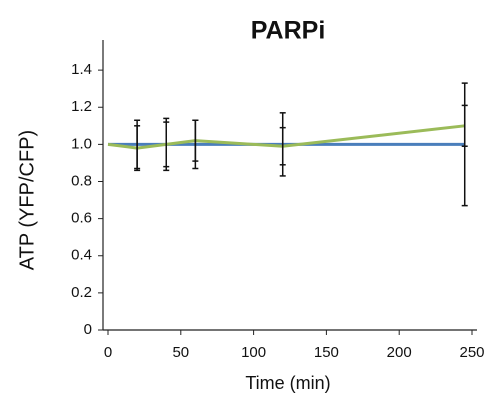  I want to click on y-tick-label: 1.0, so click(81, 143).